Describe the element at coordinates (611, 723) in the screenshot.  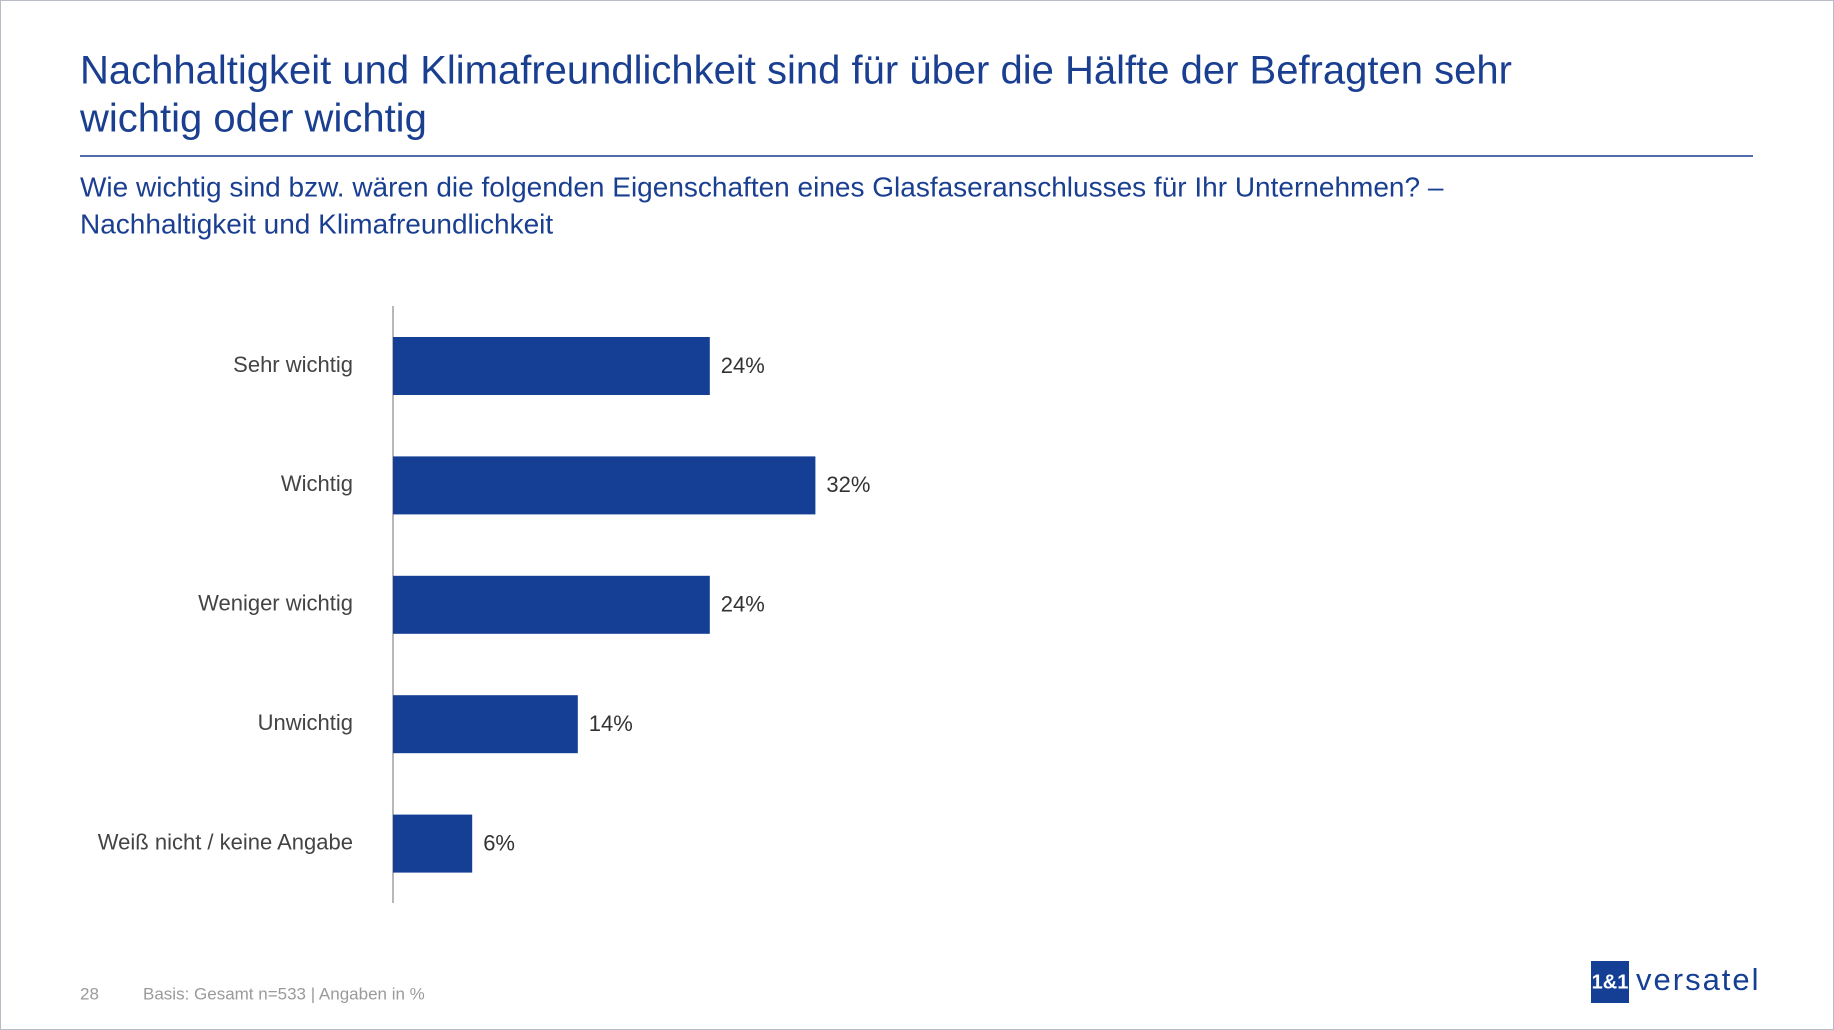
I see `value-label: 14%` at that location.